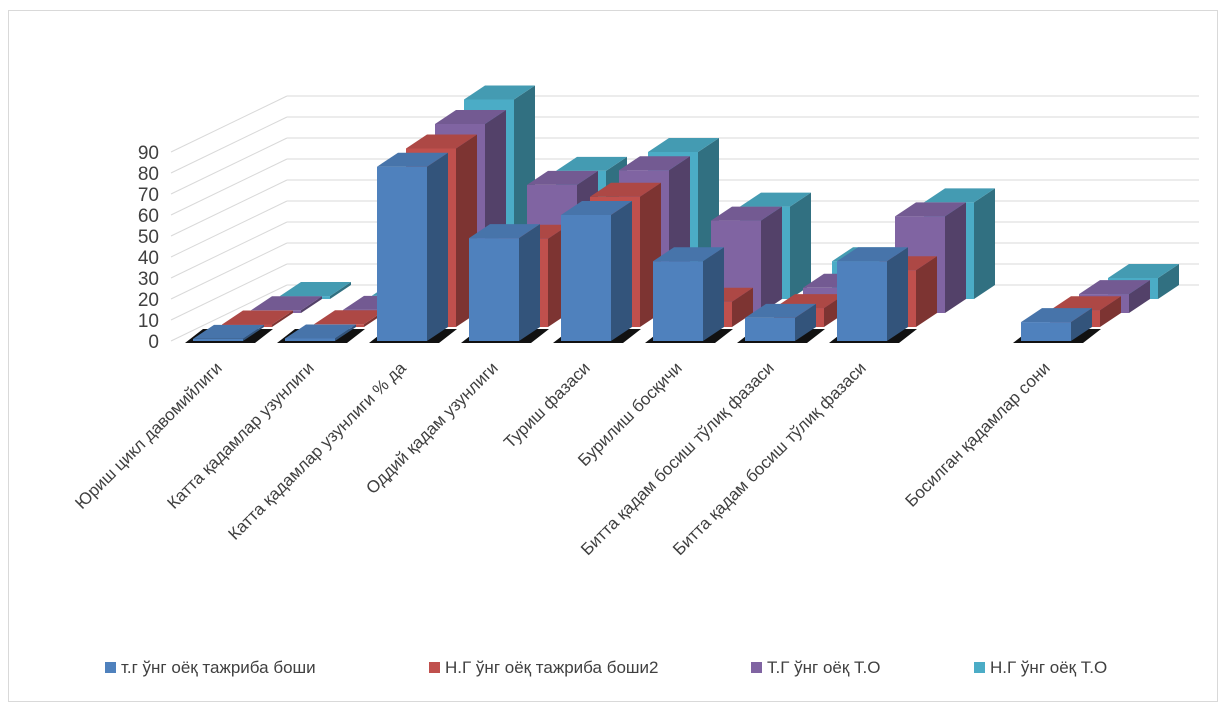 The height and width of the screenshot is (711, 1225). Describe the element at coordinates (148, 300) in the screenshot. I see `y-tick-label: 20` at that location.